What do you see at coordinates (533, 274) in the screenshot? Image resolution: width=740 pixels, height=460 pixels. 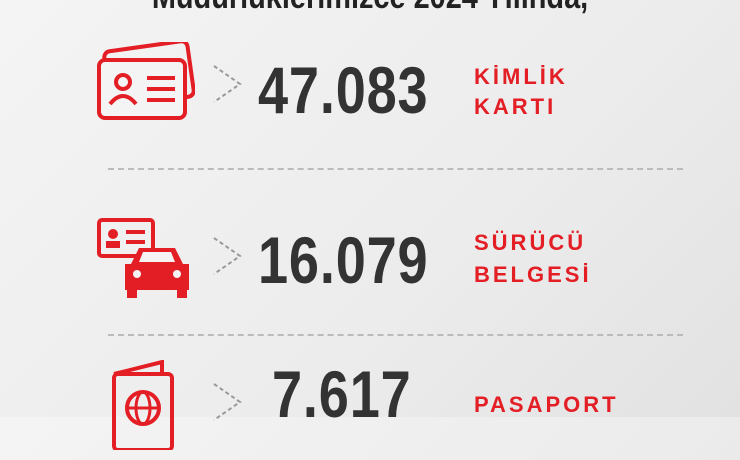 I see `stat-label-line2: BELGESİ` at bounding box center [533, 274].